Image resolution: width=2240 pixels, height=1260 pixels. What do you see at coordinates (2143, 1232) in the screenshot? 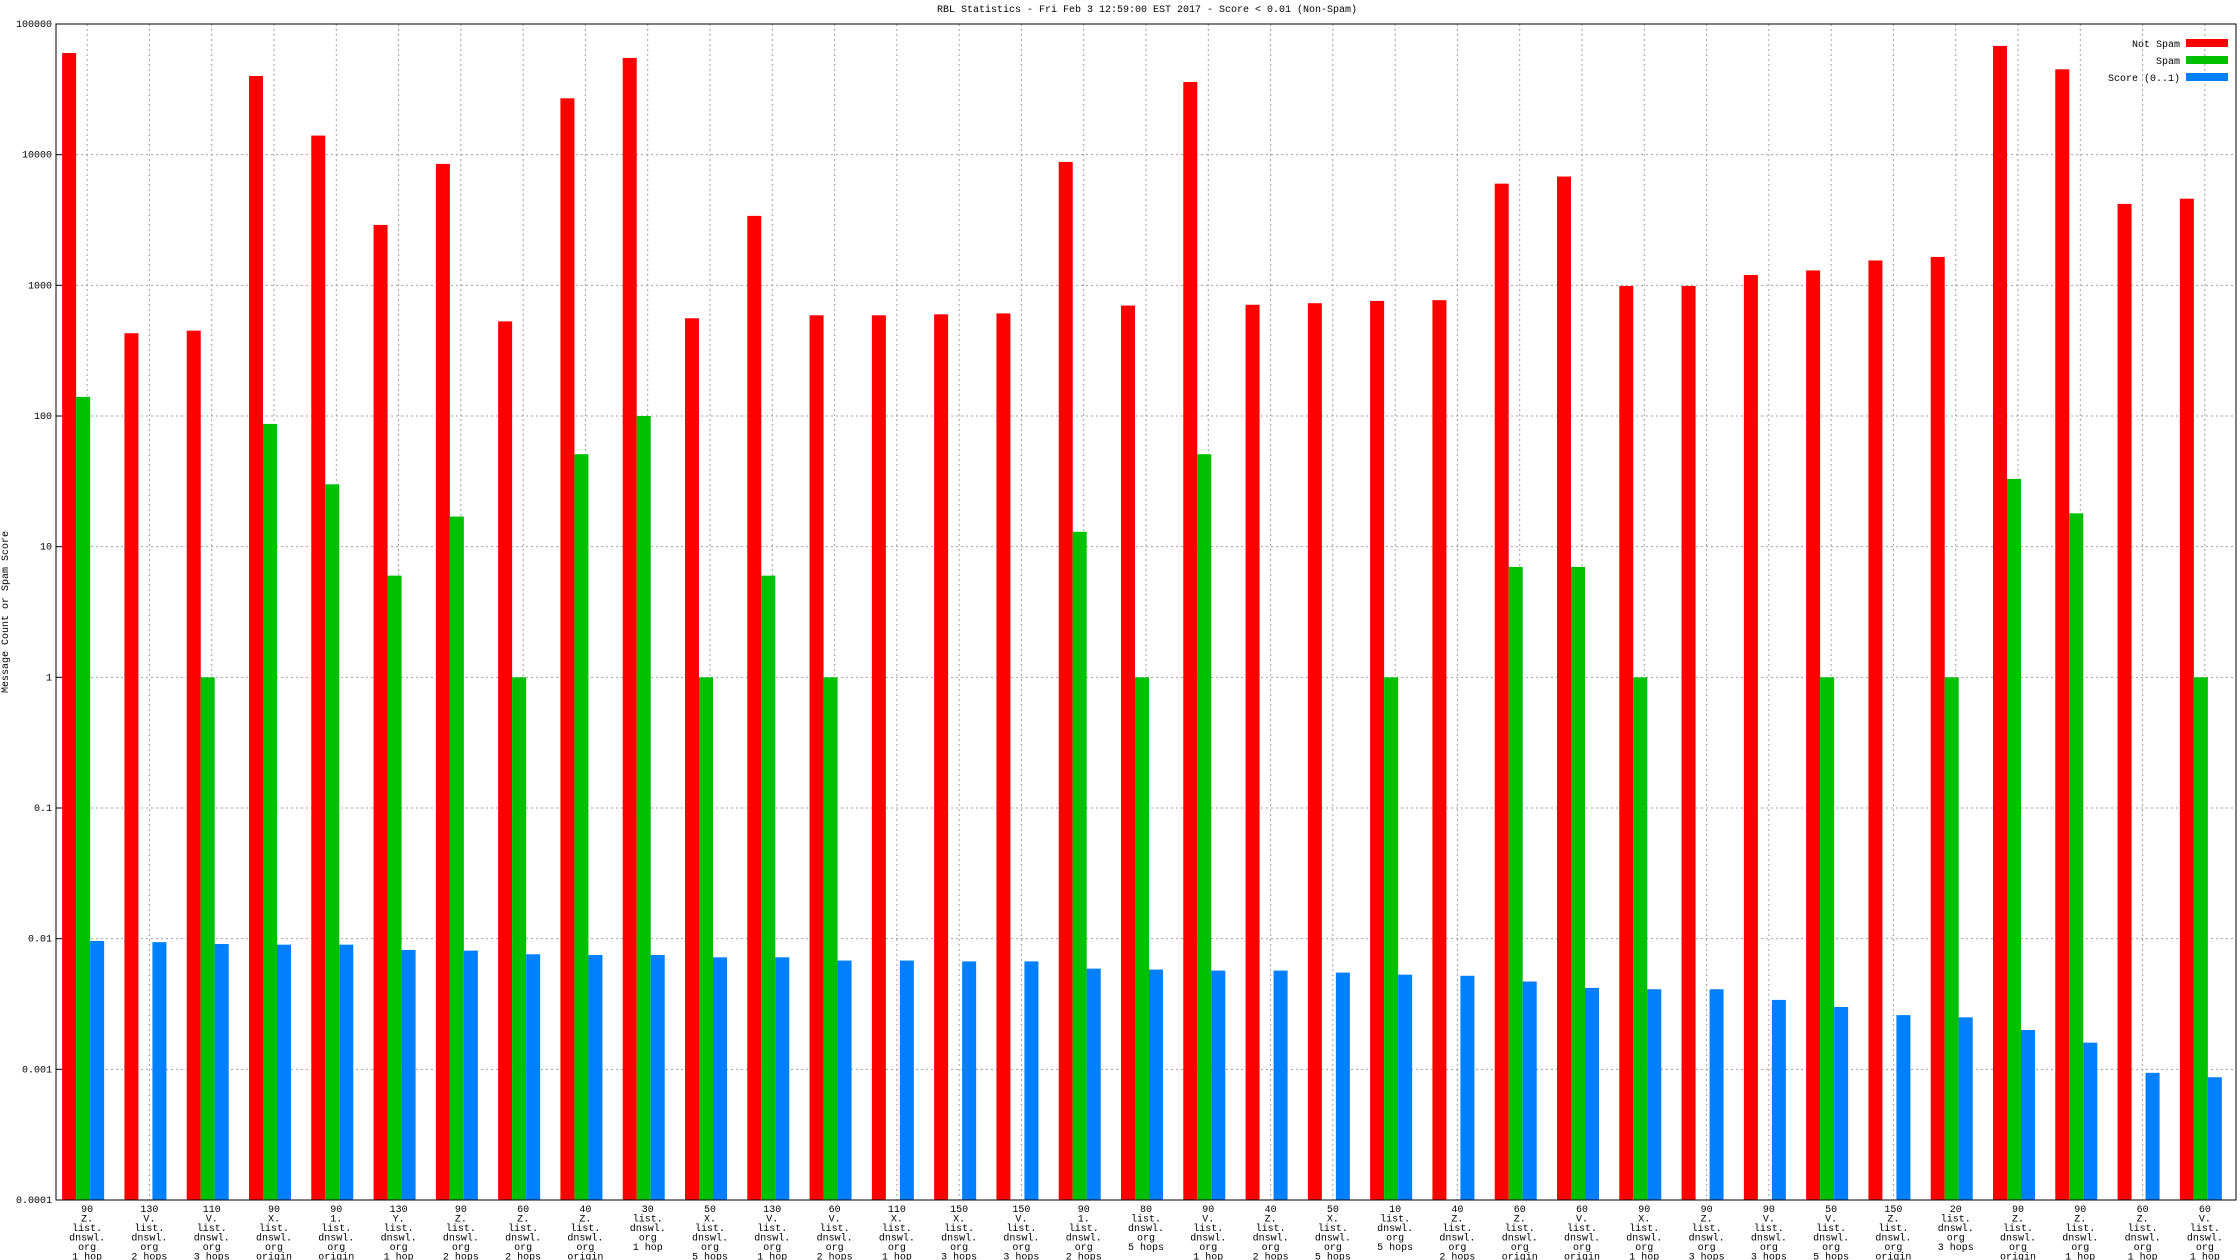
I see `x-tick-label: 60 Z. list. dnswl. org 1 hop` at bounding box center [2143, 1232].